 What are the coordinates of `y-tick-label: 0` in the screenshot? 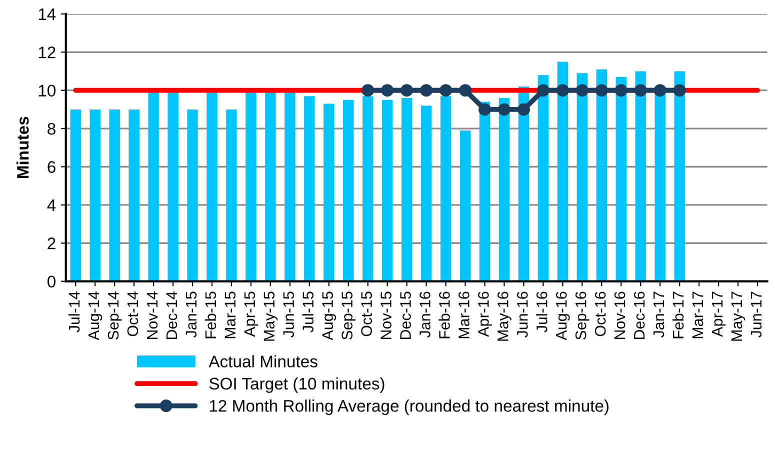 It's located at (52, 282).